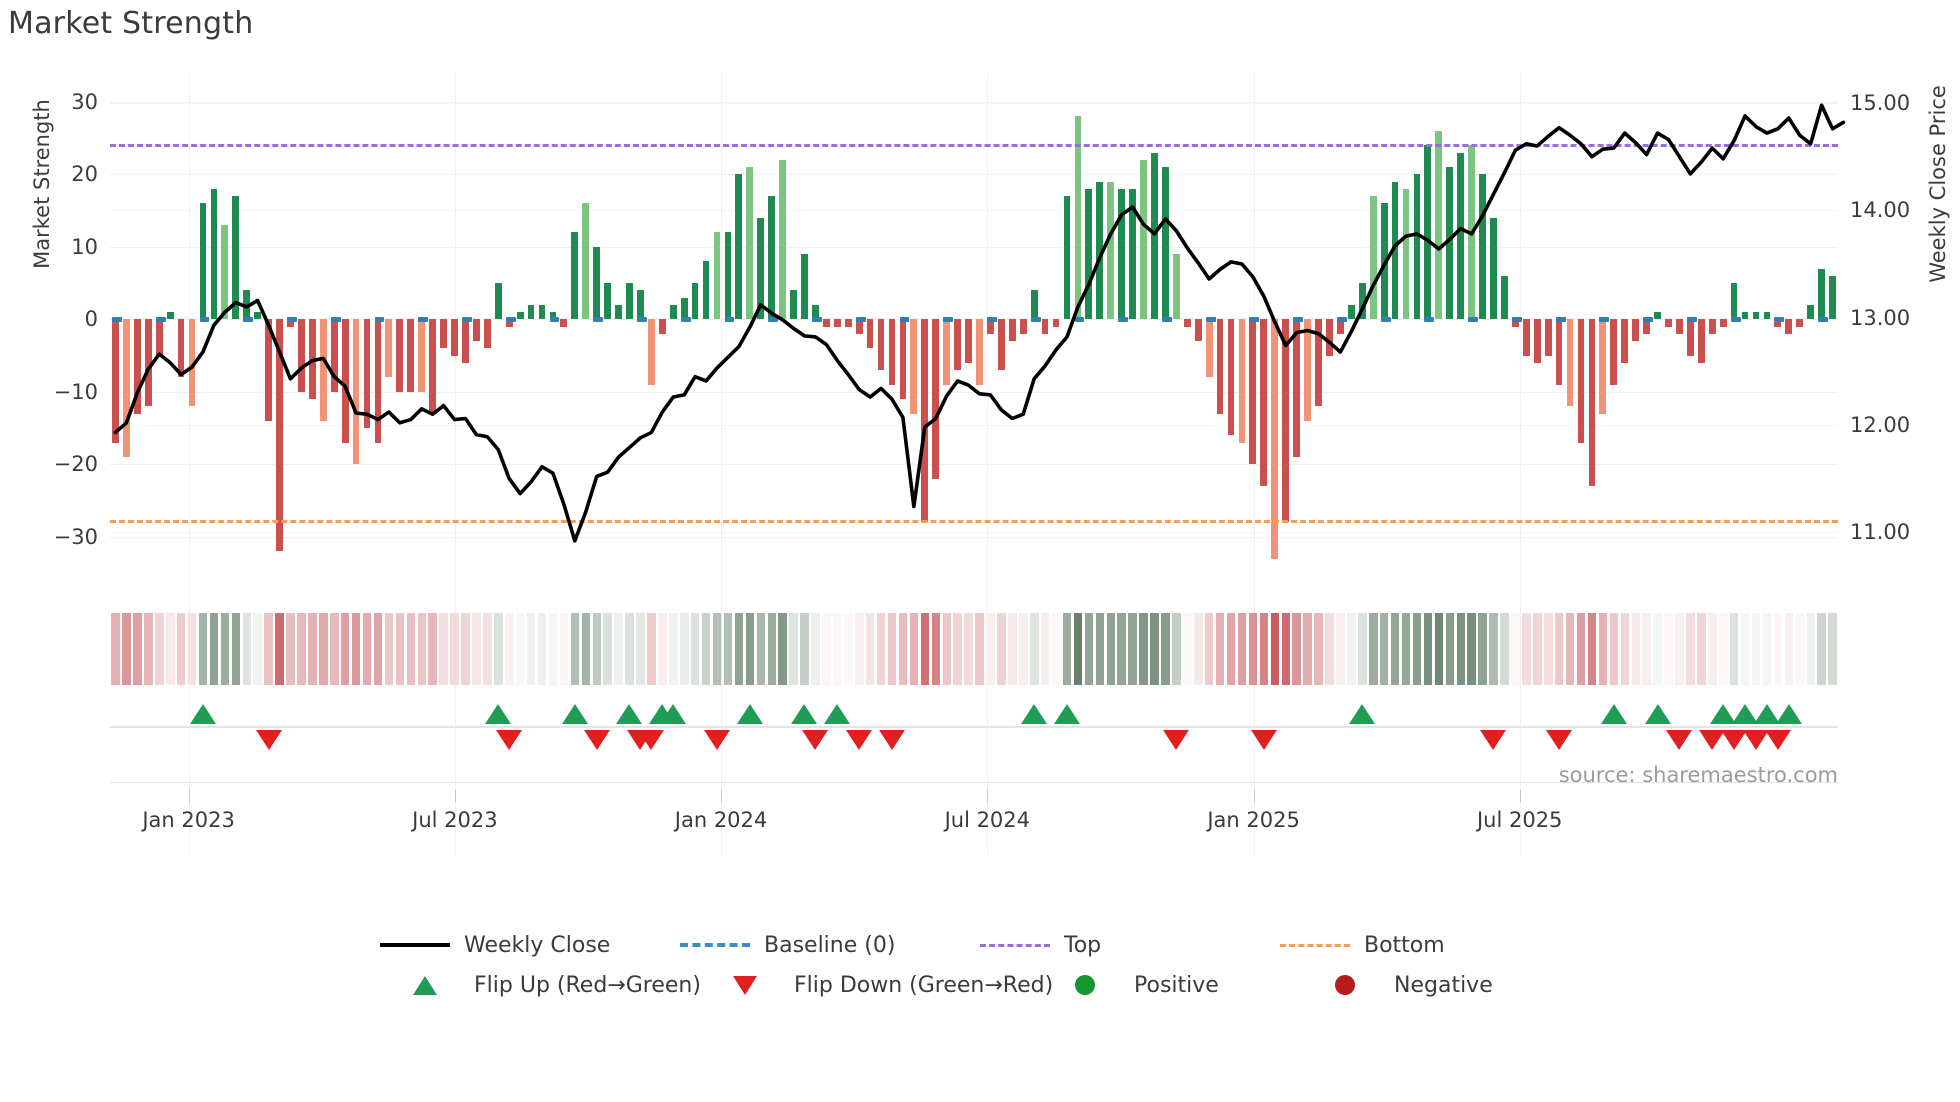 This screenshot has height=1102, width=1960. I want to click on legend-item: Negative, so click(1440, 985).